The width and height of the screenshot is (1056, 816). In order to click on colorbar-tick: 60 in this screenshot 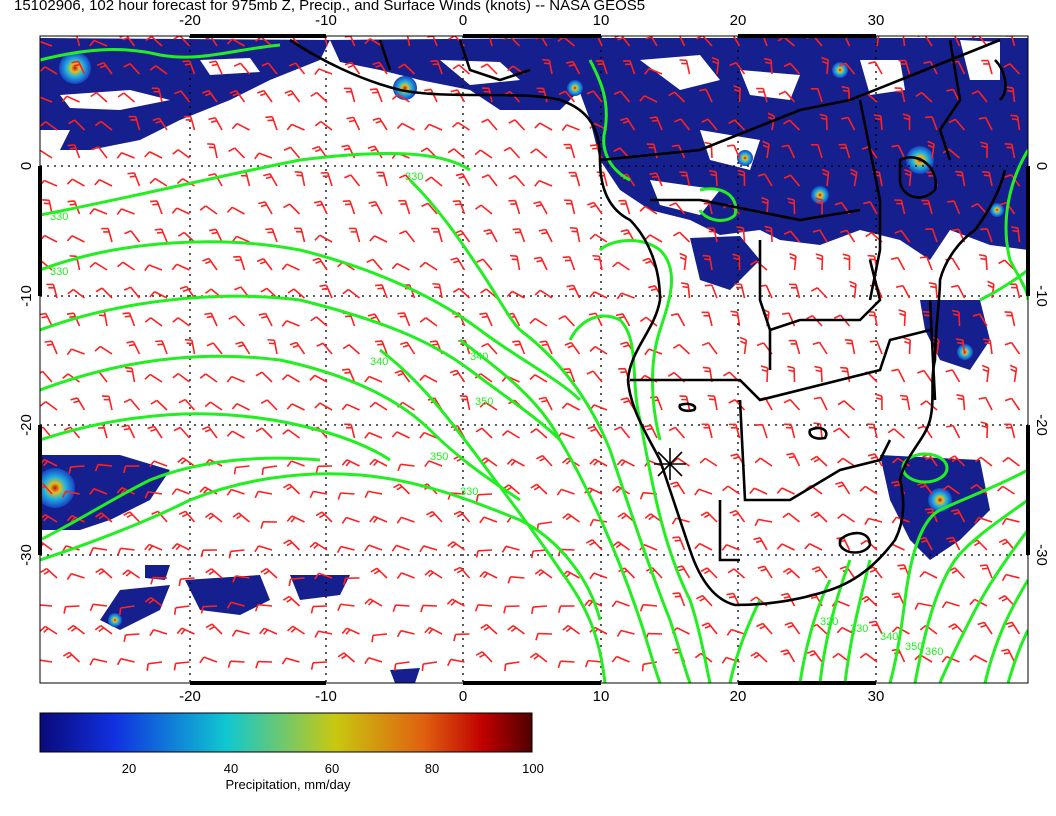, I will do `click(332, 768)`.